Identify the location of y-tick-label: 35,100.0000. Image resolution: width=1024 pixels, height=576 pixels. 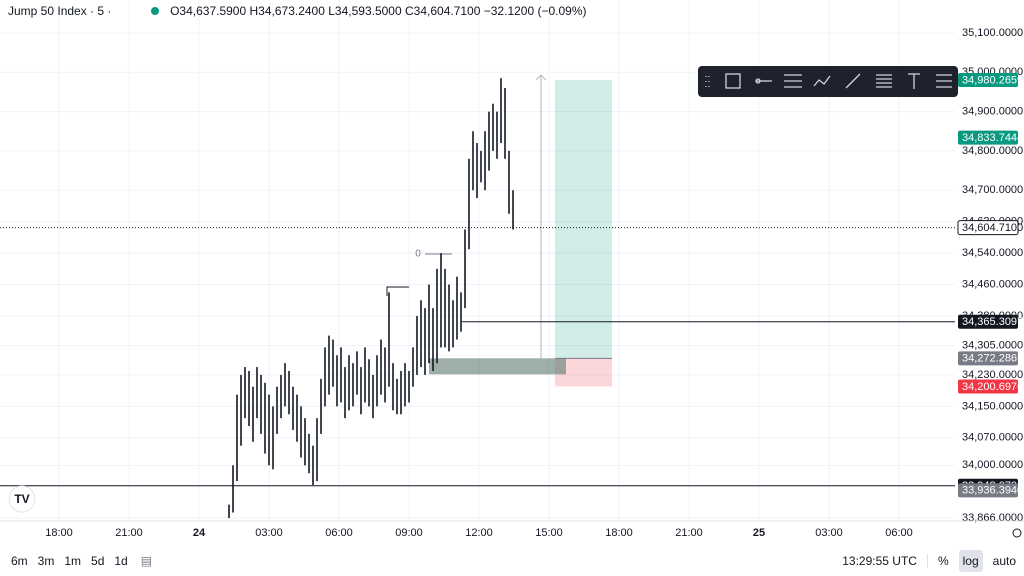
(992, 33).